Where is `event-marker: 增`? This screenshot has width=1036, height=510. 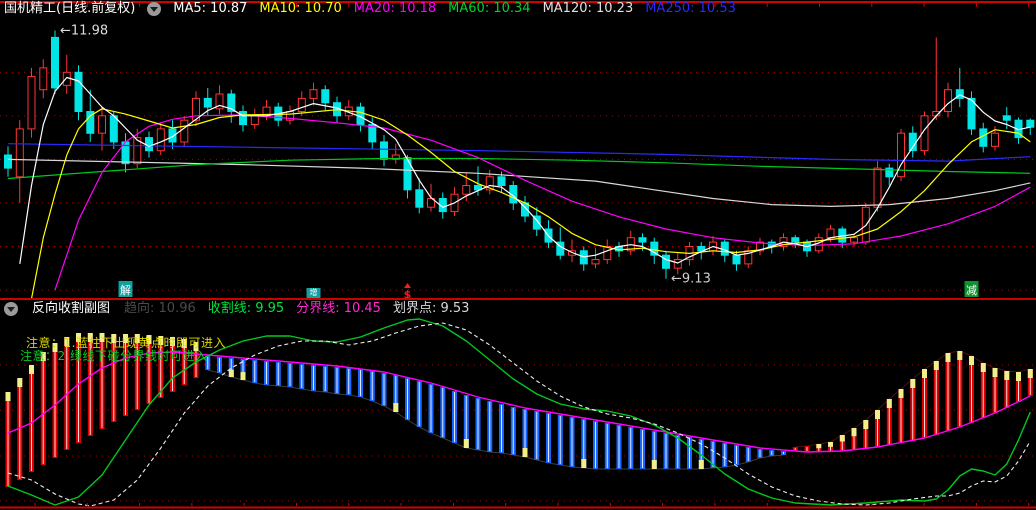 event-marker: 增 is located at coordinates (314, 292).